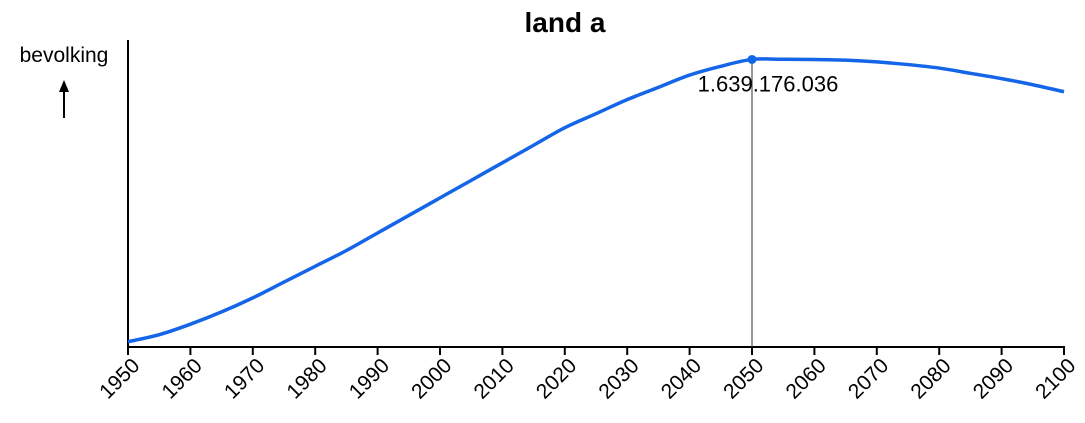 This screenshot has height=423, width=1085. I want to click on x-tick-label: 1960, so click(182, 378).